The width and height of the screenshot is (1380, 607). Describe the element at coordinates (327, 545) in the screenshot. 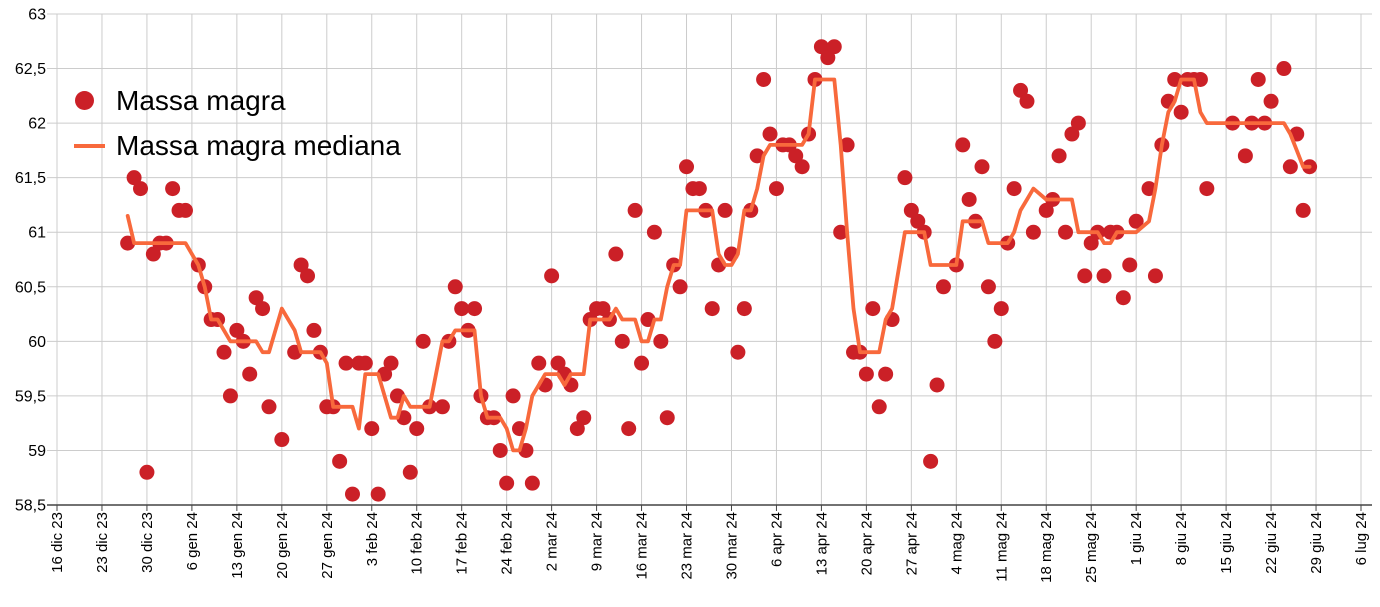

I see `x-axis-tick-label: 27 gen 24` at that location.